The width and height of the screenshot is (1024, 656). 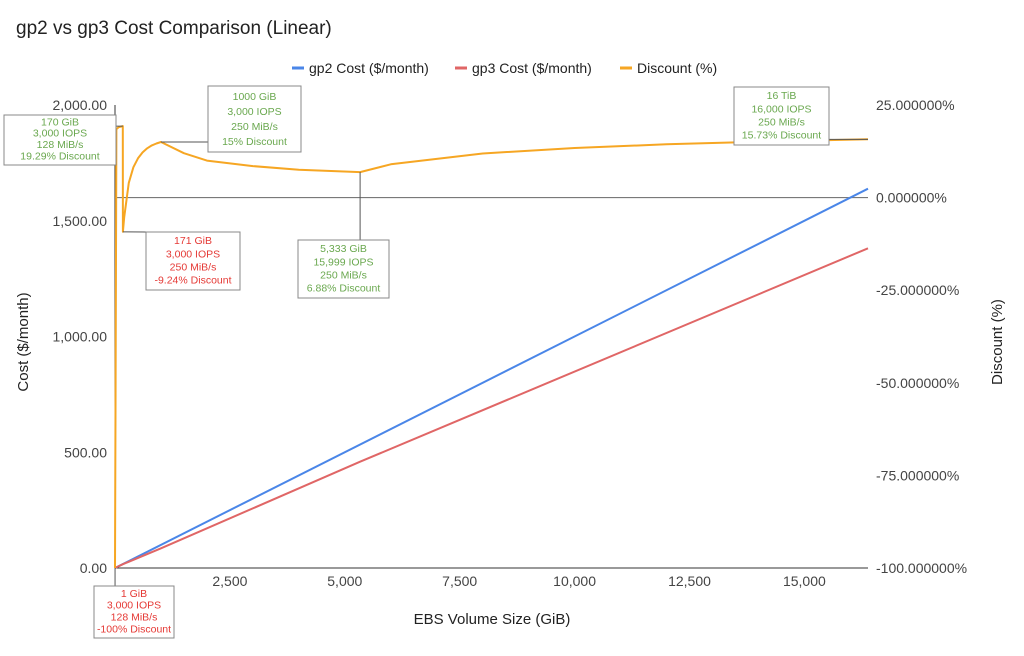 I want to click on y2-tick-label: -75.000000%, so click(x=917, y=475).